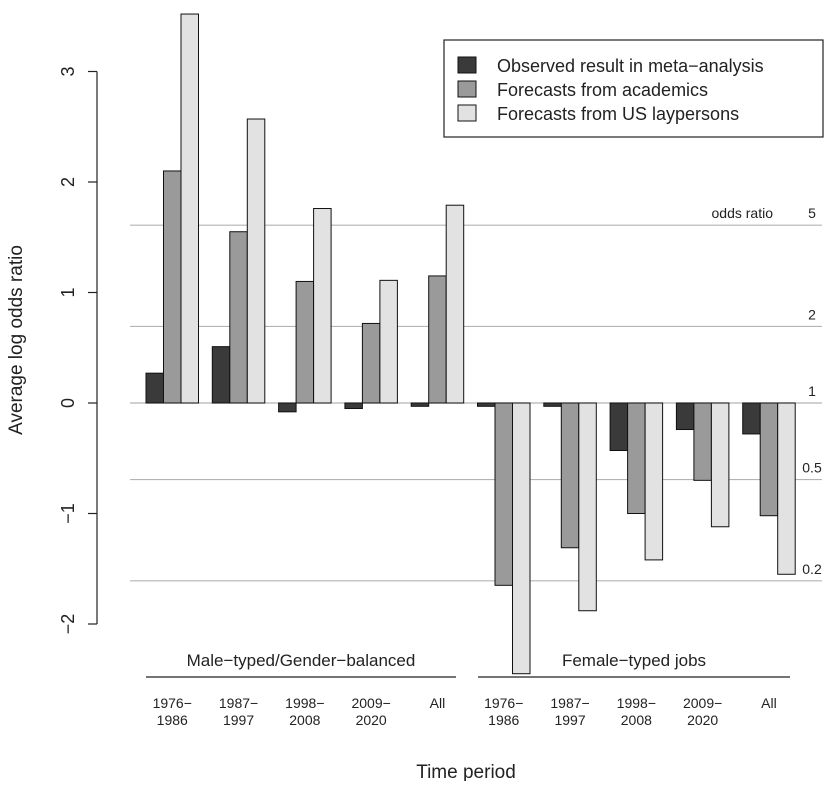  What do you see at coordinates (812, 391) in the screenshot?
I see `reference-line-label: 1` at bounding box center [812, 391].